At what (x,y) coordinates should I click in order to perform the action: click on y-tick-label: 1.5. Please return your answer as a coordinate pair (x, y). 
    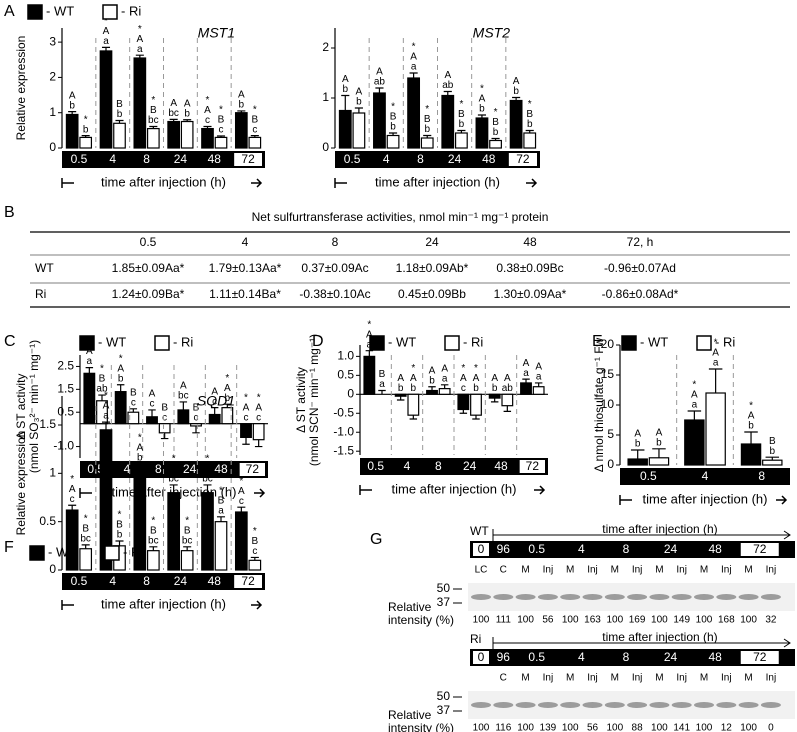
    Looking at the image, I should click on (65, 389).